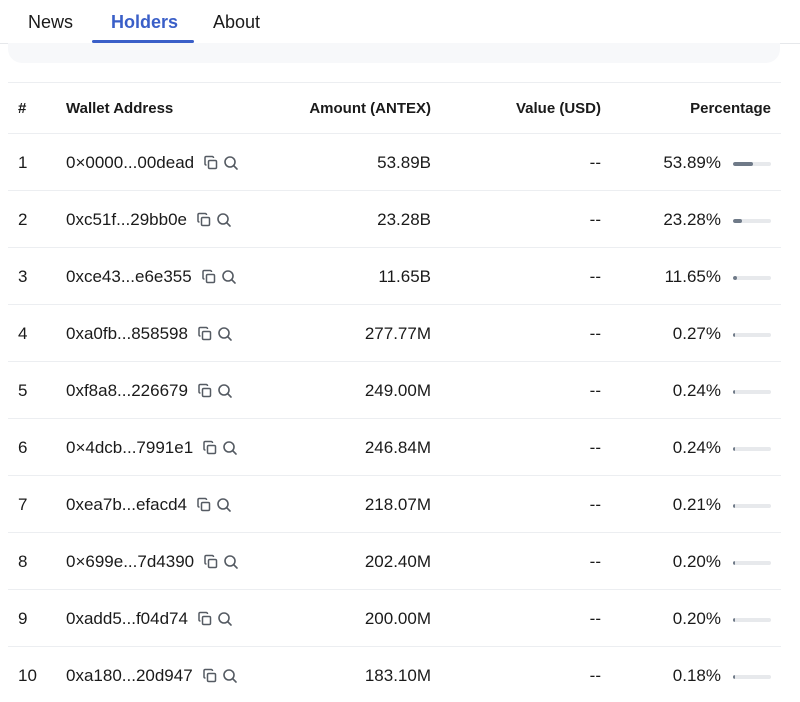  Describe the element at coordinates (397, 390) in the screenshot. I see `amount-cell: 249.00M` at that location.